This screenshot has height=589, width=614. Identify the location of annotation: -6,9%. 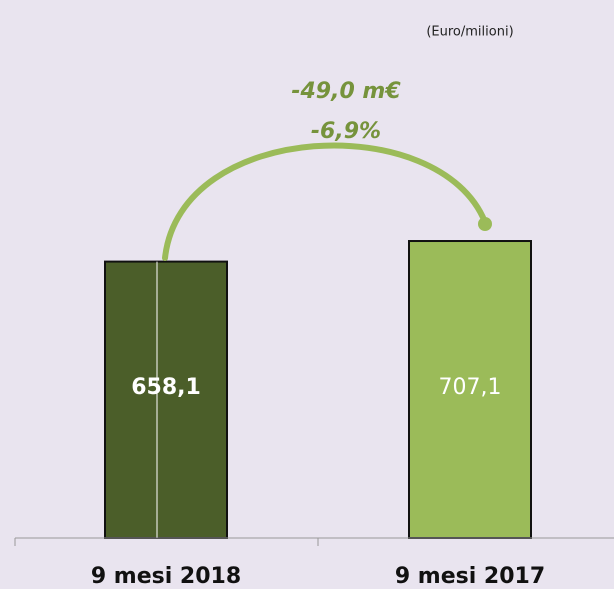
(346, 131).